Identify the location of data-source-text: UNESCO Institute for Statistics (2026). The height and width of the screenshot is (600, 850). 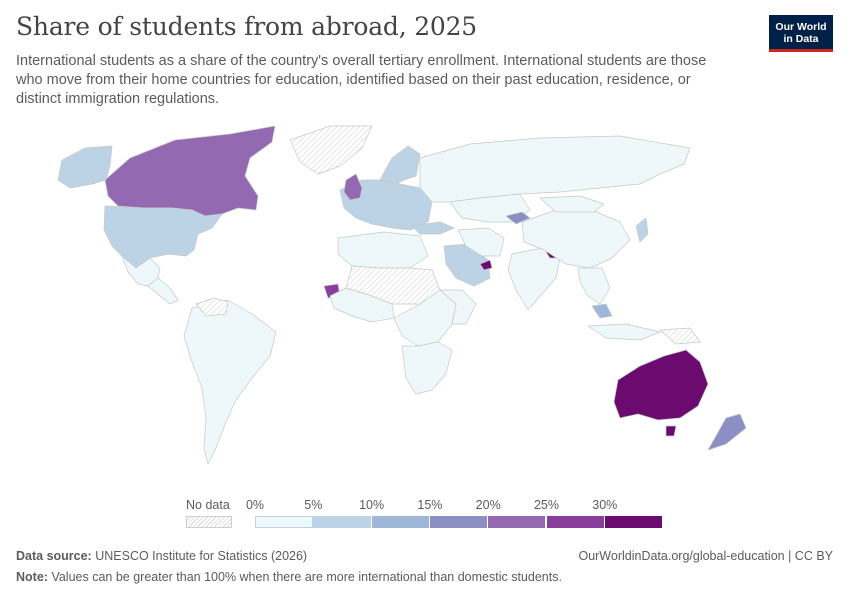
(201, 556).